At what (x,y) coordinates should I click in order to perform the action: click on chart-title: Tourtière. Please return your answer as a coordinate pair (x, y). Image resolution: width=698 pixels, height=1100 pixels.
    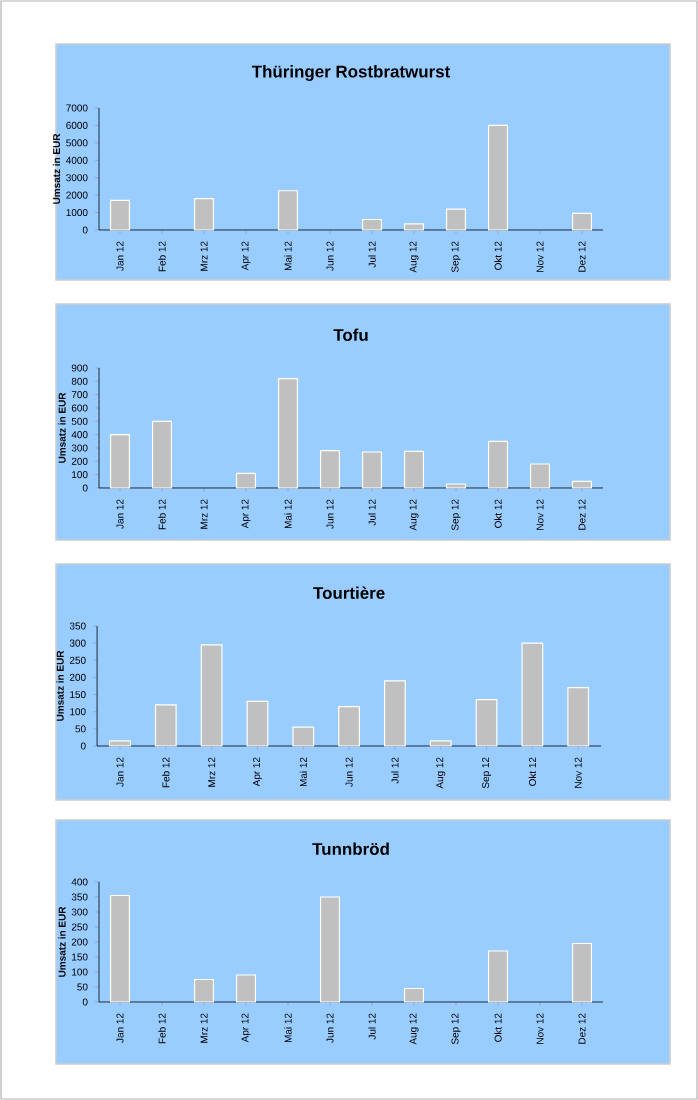
    Looking at the image, I should click on (349, 592).